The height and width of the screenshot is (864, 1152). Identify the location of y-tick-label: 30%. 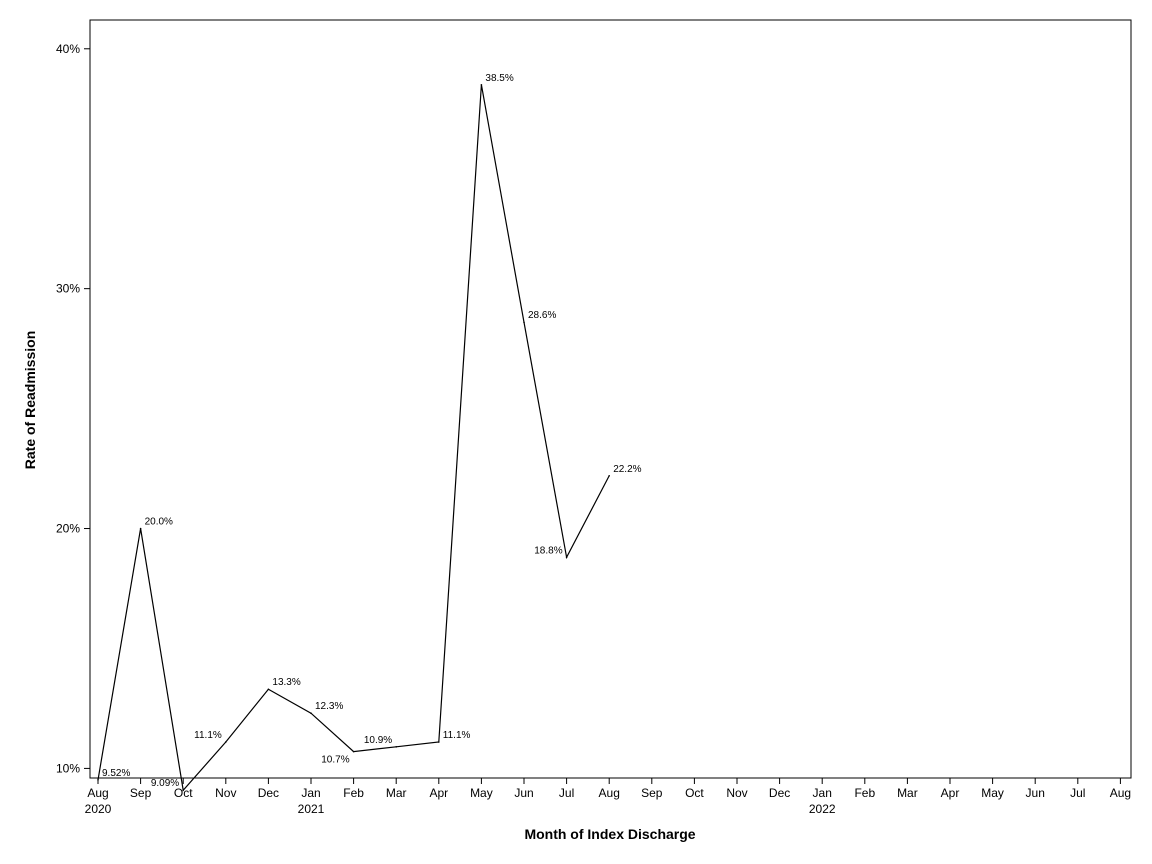
(68, 289).